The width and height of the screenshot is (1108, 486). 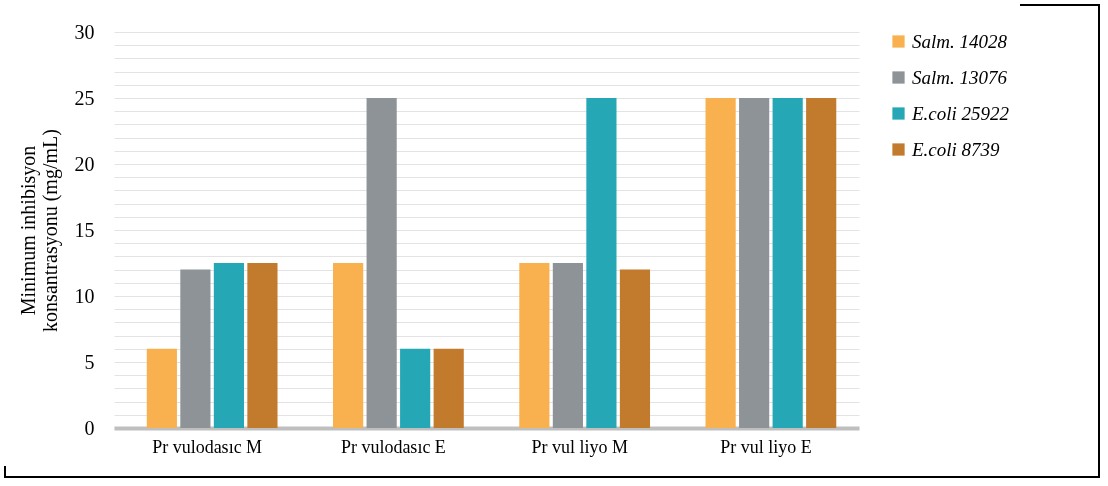 What do you see at coordinates (84, 97) in the screenshot?
I see `y-tick-label: 25` at bounding box center [84, 97].